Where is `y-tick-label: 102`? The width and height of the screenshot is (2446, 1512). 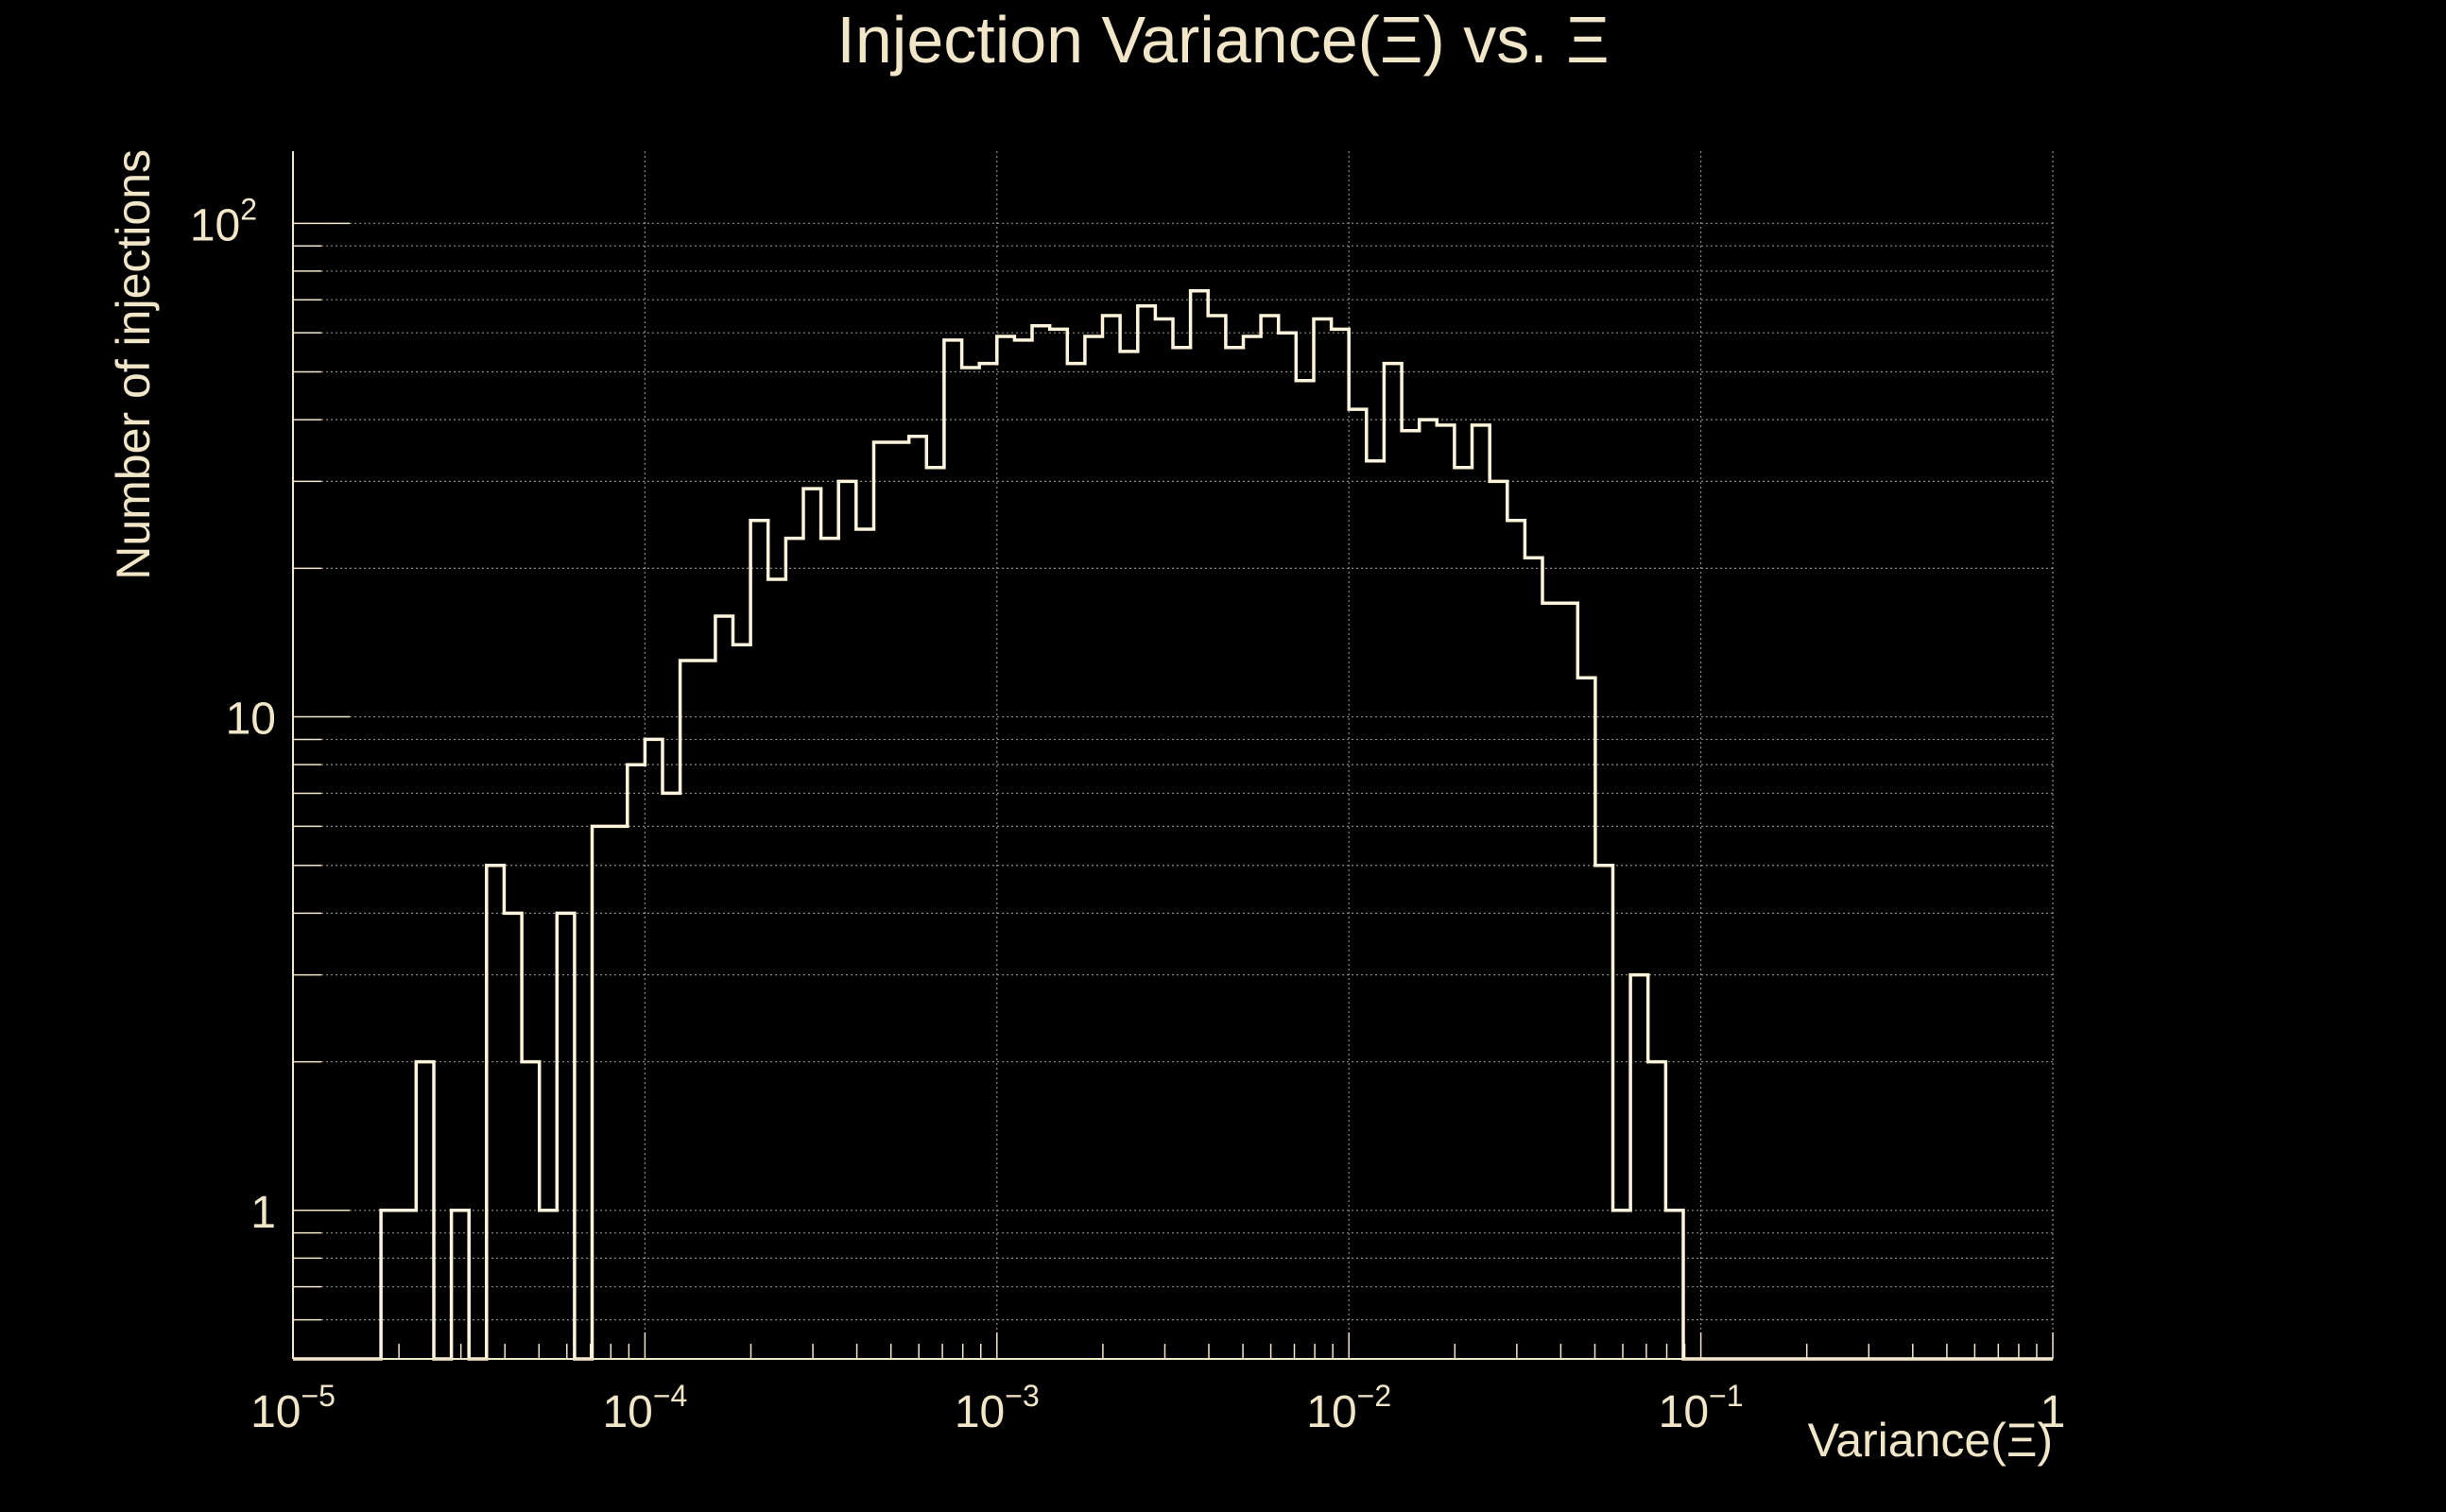
y-tick-label: 102 is located at coordinates (223, 221).